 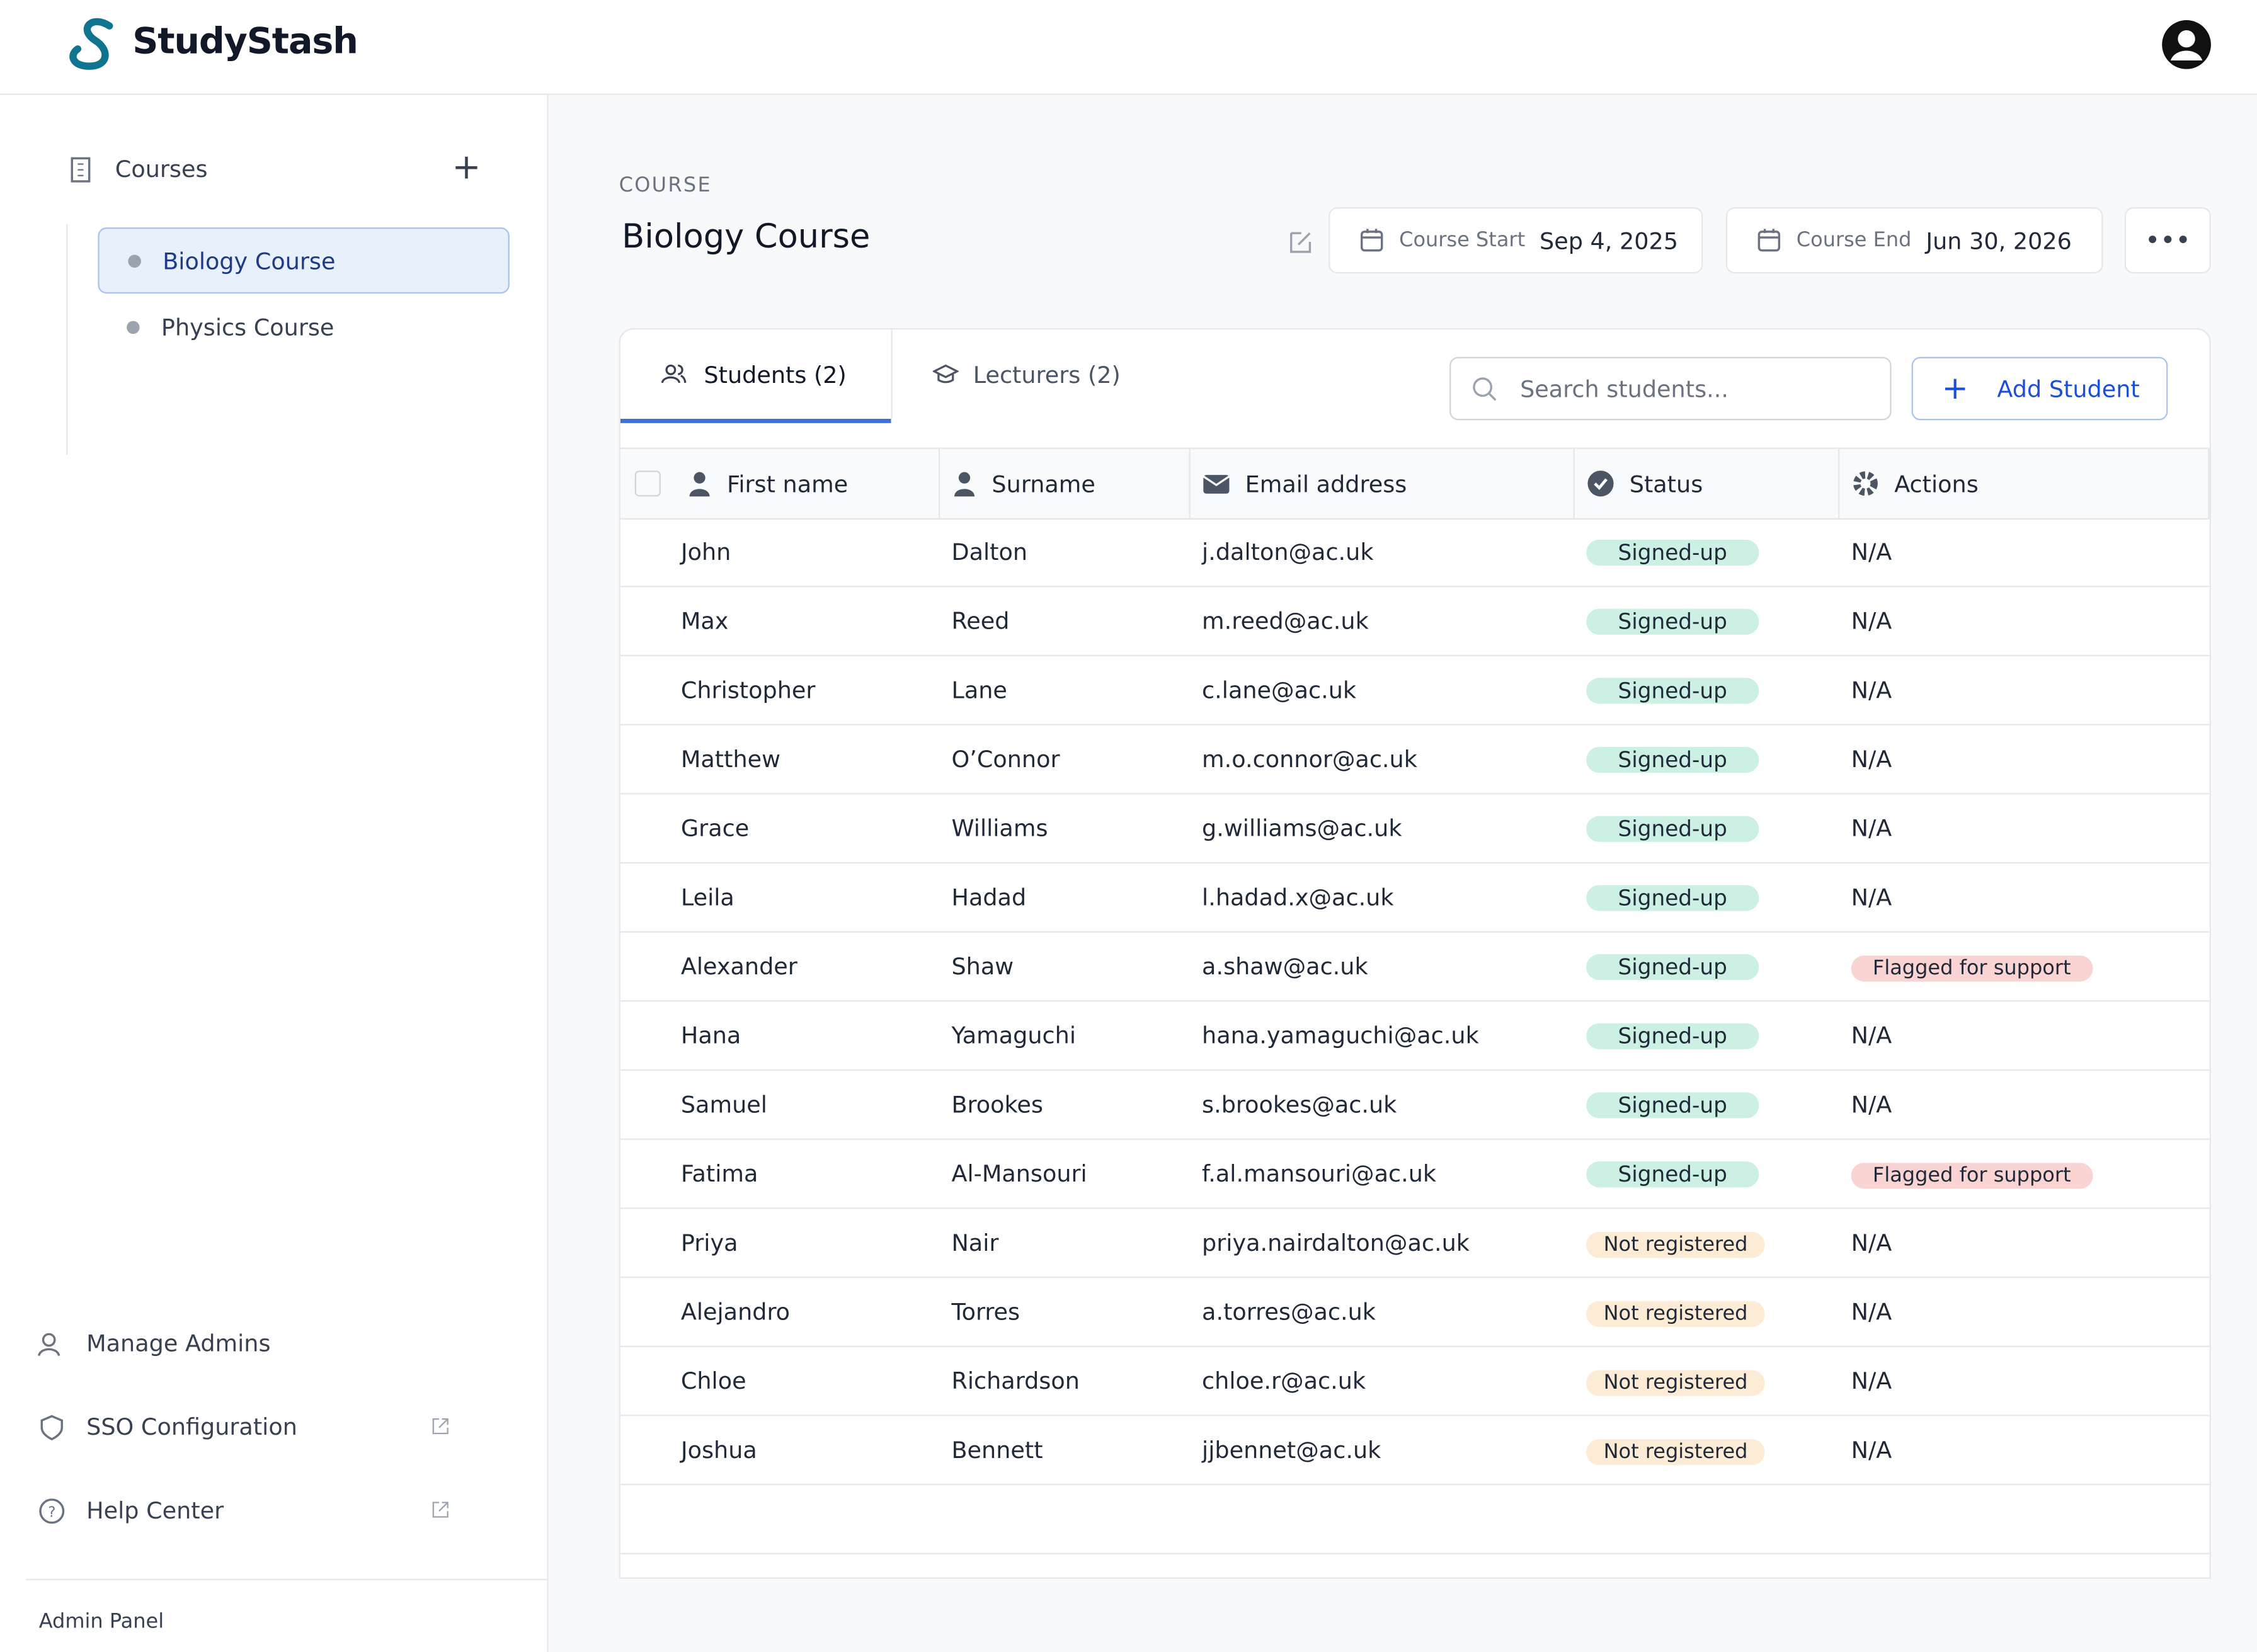 I want to click on table-cell: Flagged for support, so click(x=2024, y=967).